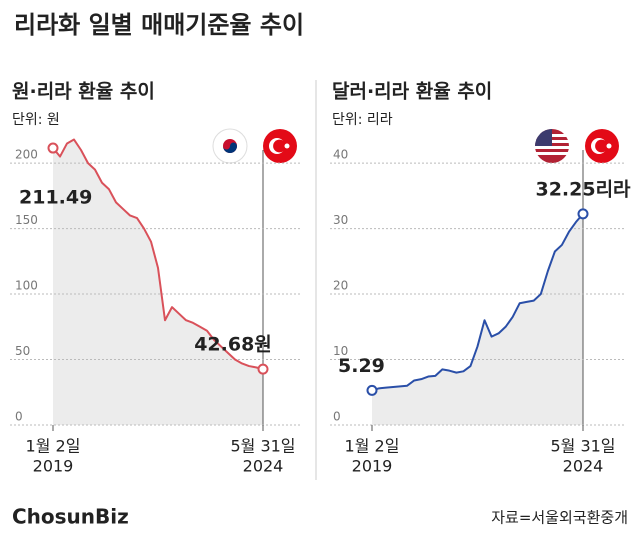 This screenshot has height=555, width=640. Describe the element at coordinates (361, 366) in the screenshot. I see `value-label: 5.29` at that location.